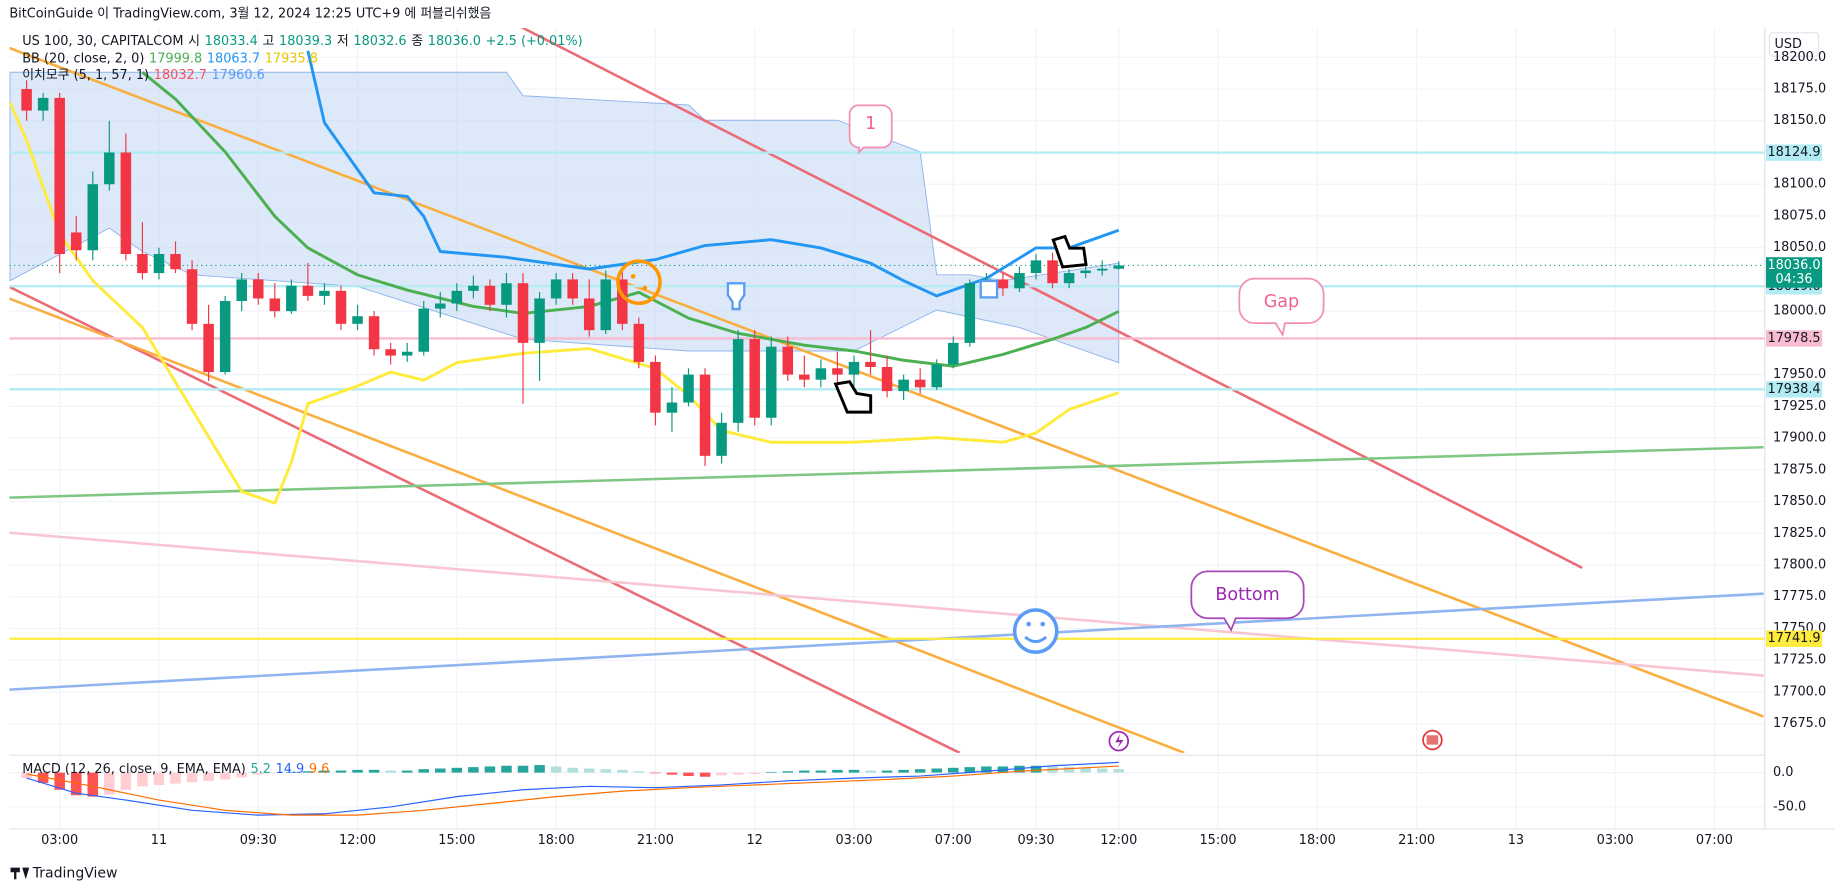 The width and height of the screenshot is (1835, 891). I want to click on callout-bubble, so click(1247, 601).